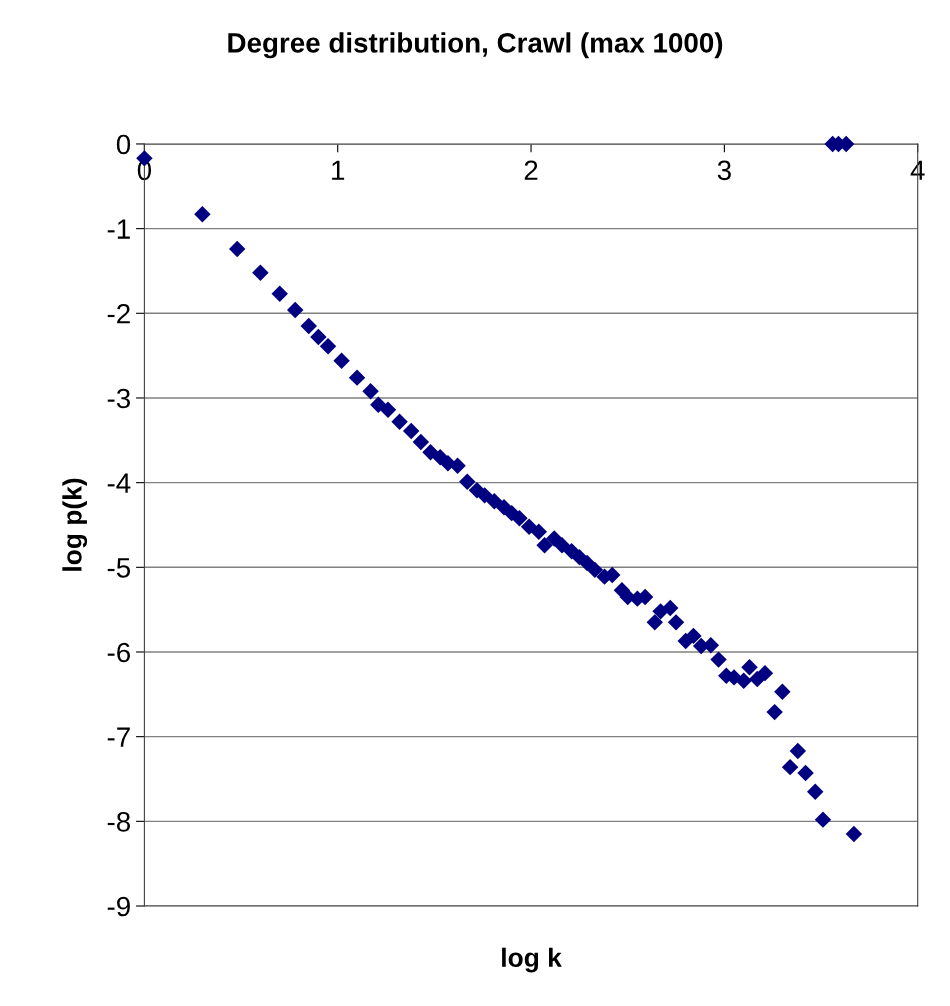 This screenshot has width=950, height=1006. Describe the element at coordinates (724, 170) in the screenshot. I see `x-tick-label: 3` at that location.